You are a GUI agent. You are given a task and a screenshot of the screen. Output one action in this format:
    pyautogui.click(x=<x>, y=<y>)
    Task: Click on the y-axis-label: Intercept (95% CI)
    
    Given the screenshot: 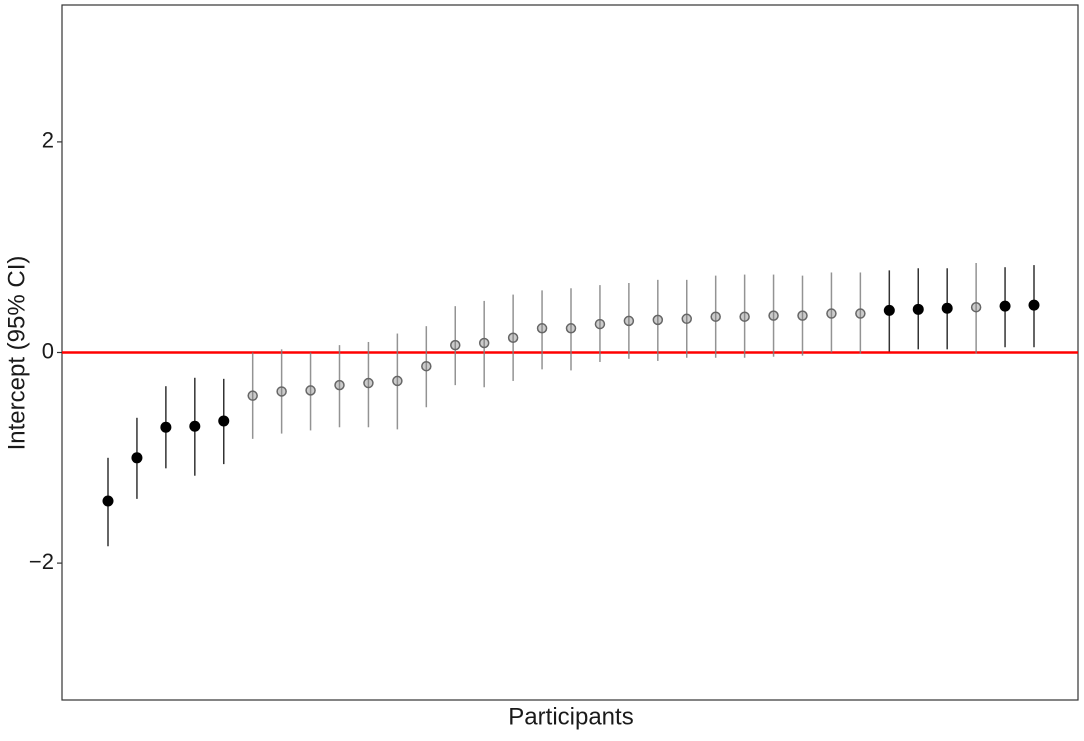 What is the action you would take?
    pyautogui.click(x=16, y=353)
    